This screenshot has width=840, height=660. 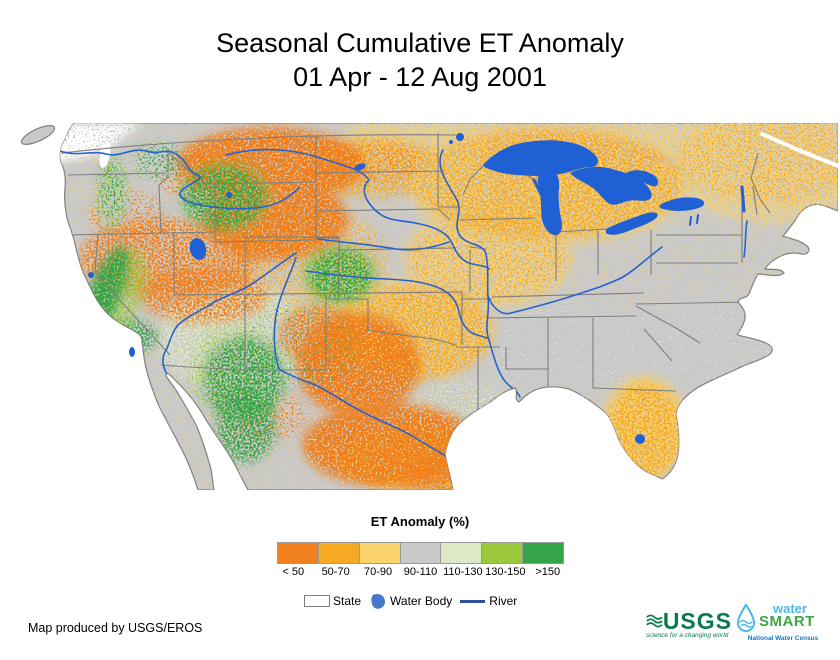 I want to click on water-droplet-icon, so click(x=746, y=617).